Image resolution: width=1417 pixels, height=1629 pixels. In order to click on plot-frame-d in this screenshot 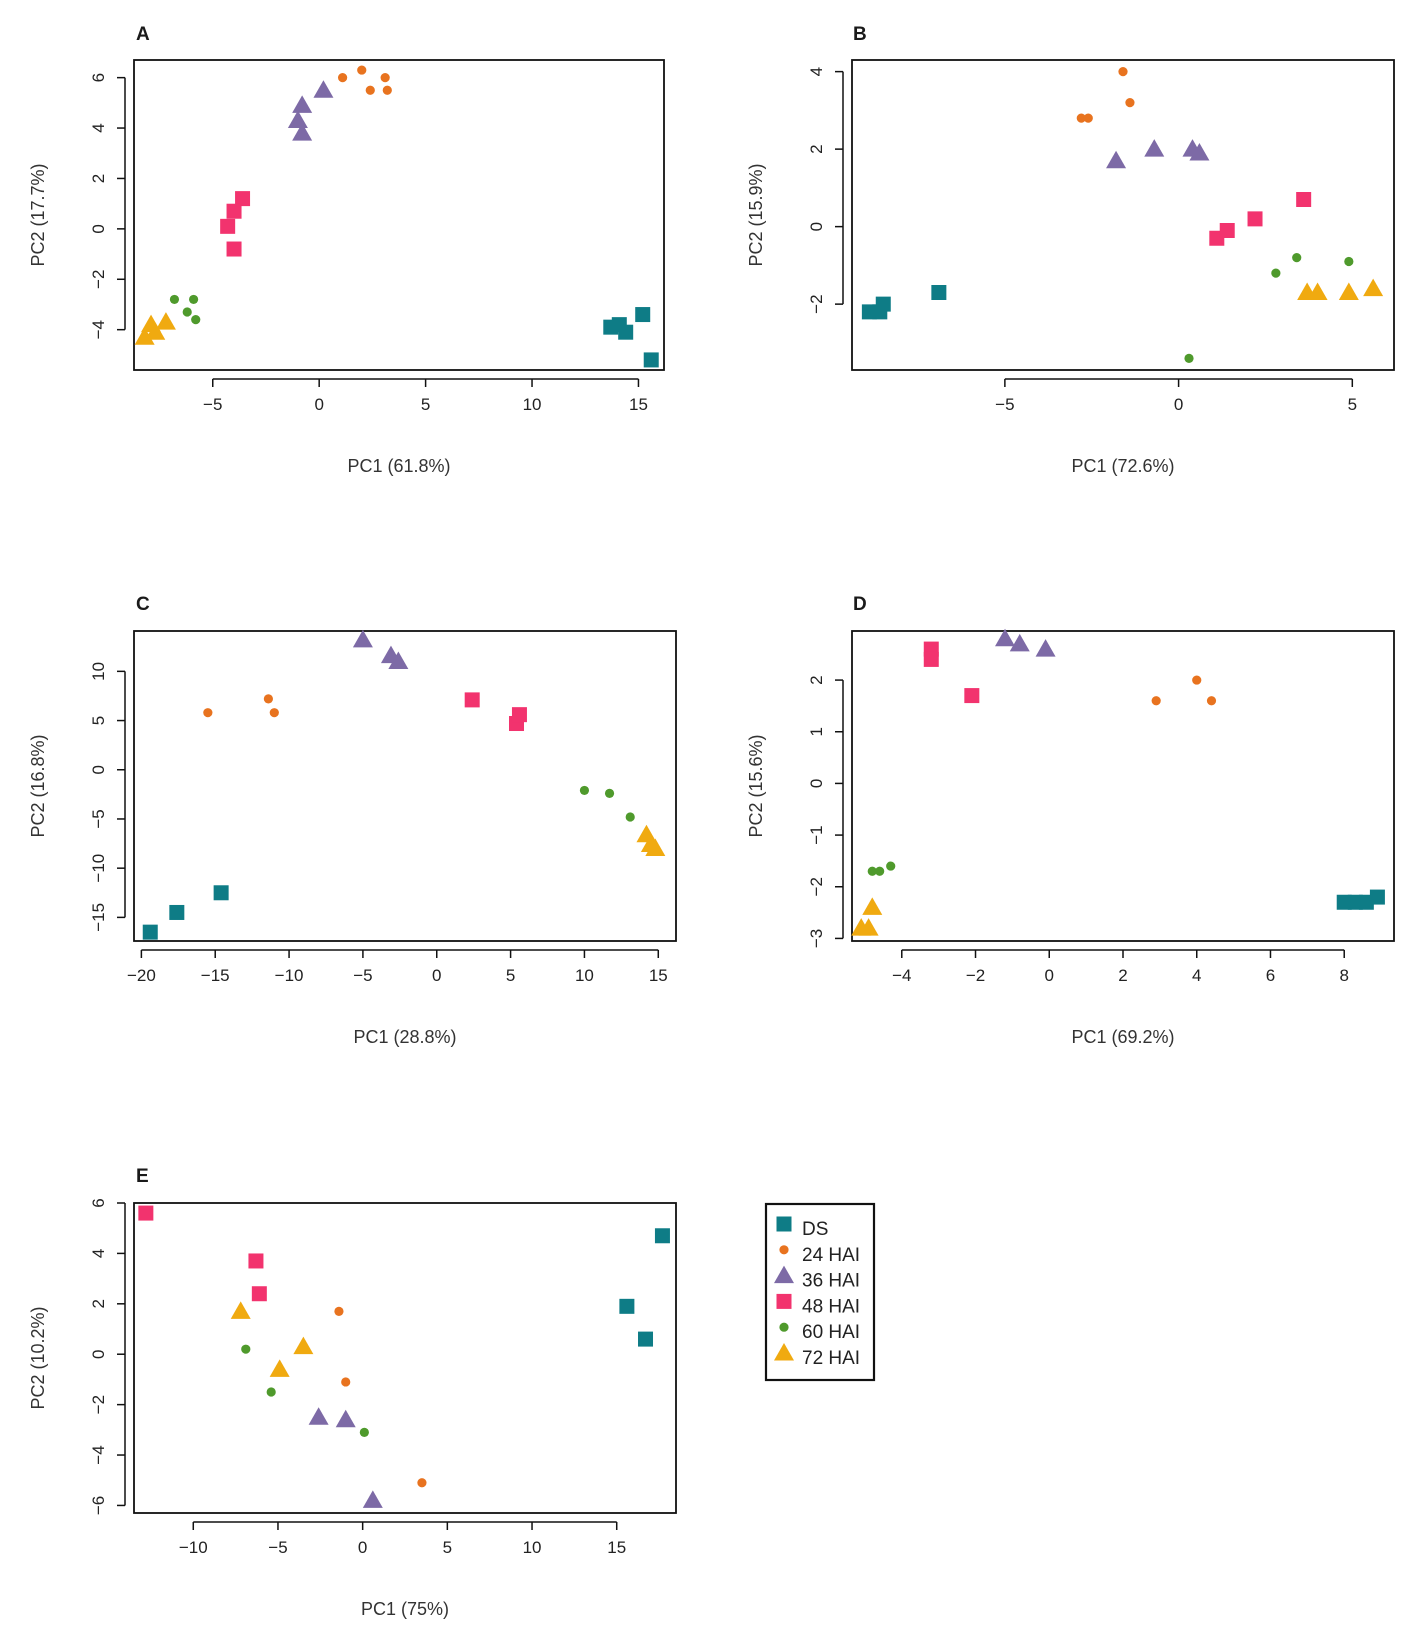, I will do `click(1123, 786)`.